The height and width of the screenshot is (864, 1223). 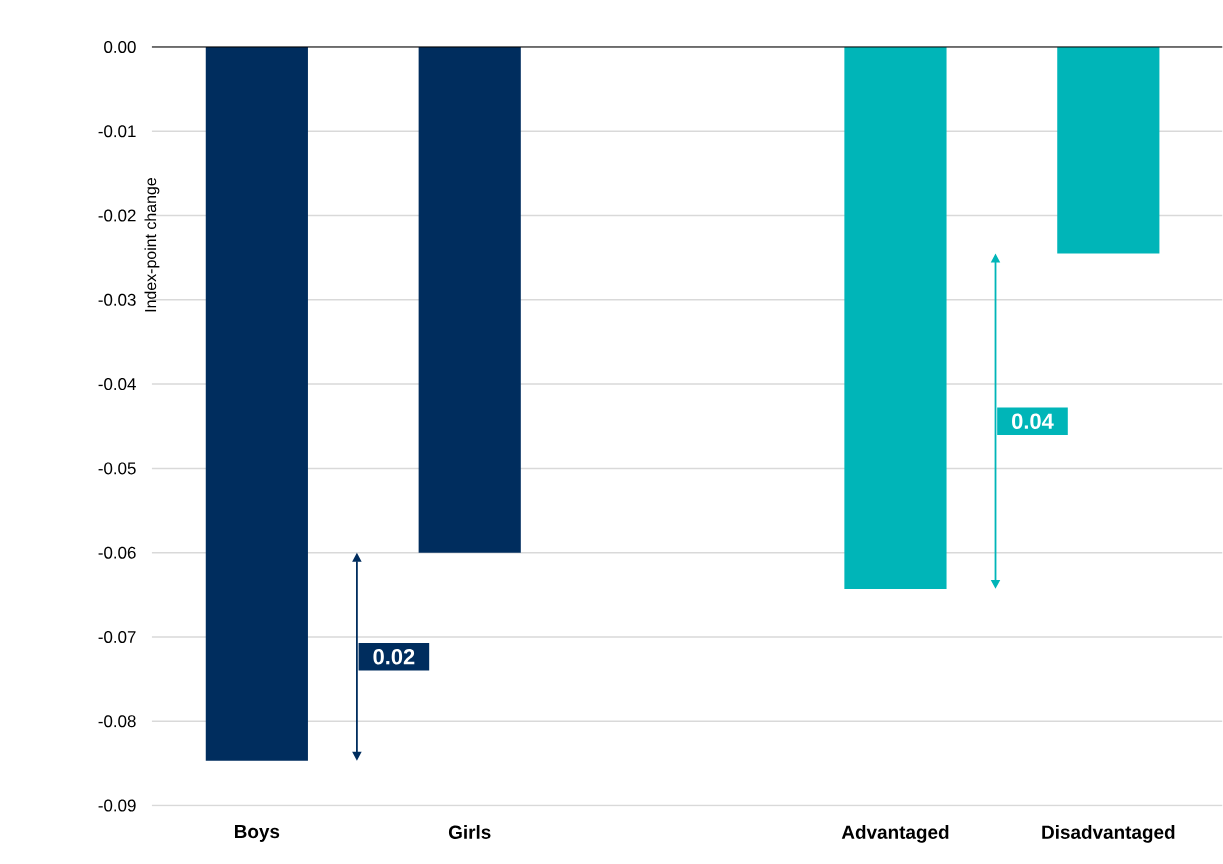 What do you see at coordinates (1108, 833) in the screenshot?
I see `x-tick-label: Disadvantaged` at bounding box center [1108, 833].